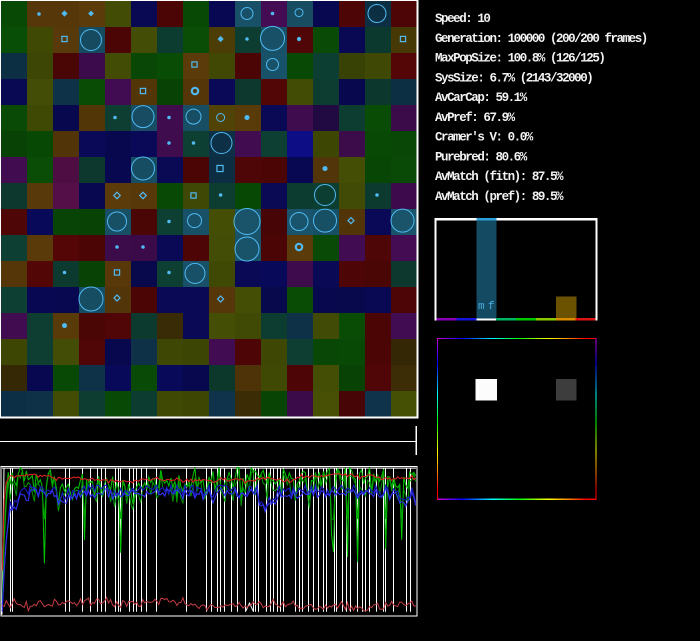  I want to click on svg-text: Purebred: 80.6%, so click(481, 158).